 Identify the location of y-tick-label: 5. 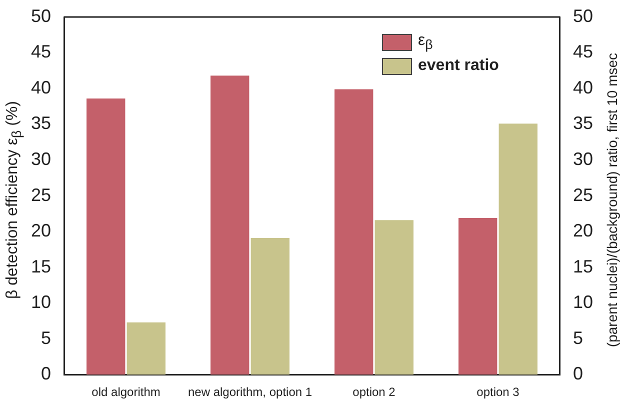
(46, 338).